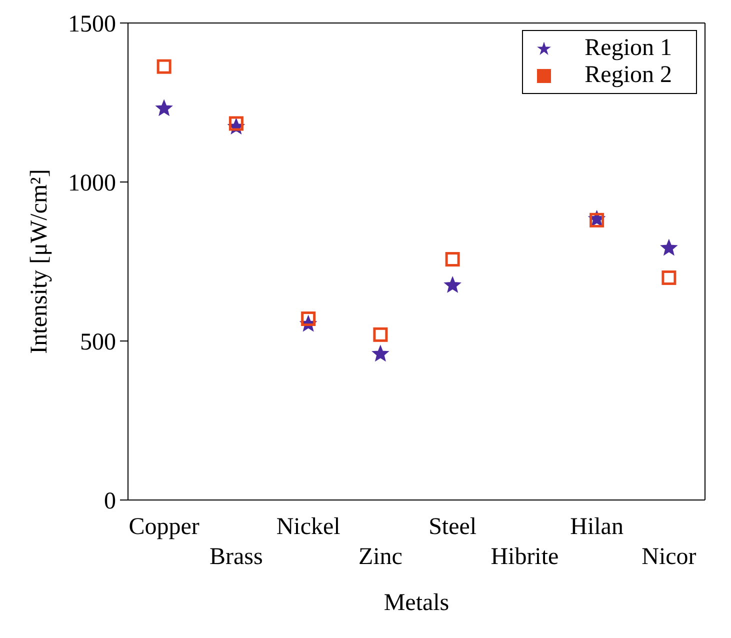  What do you see at coordinates (308, 527) in the screenshot?
I see `x-tick-label: Nickel` at bounding box center [308, 527].